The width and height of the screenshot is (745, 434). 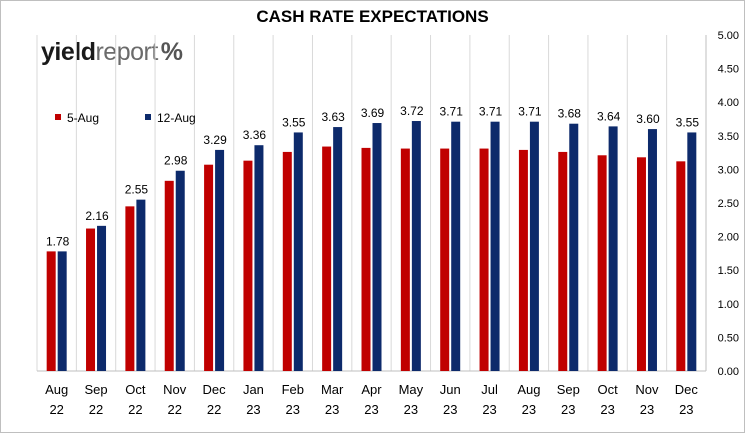 What do you see at coordinates (372, 16) in the screenshot?
I see `chart-title: CASH RATE EXPECTATIONS` at bounding box center [372, 16].